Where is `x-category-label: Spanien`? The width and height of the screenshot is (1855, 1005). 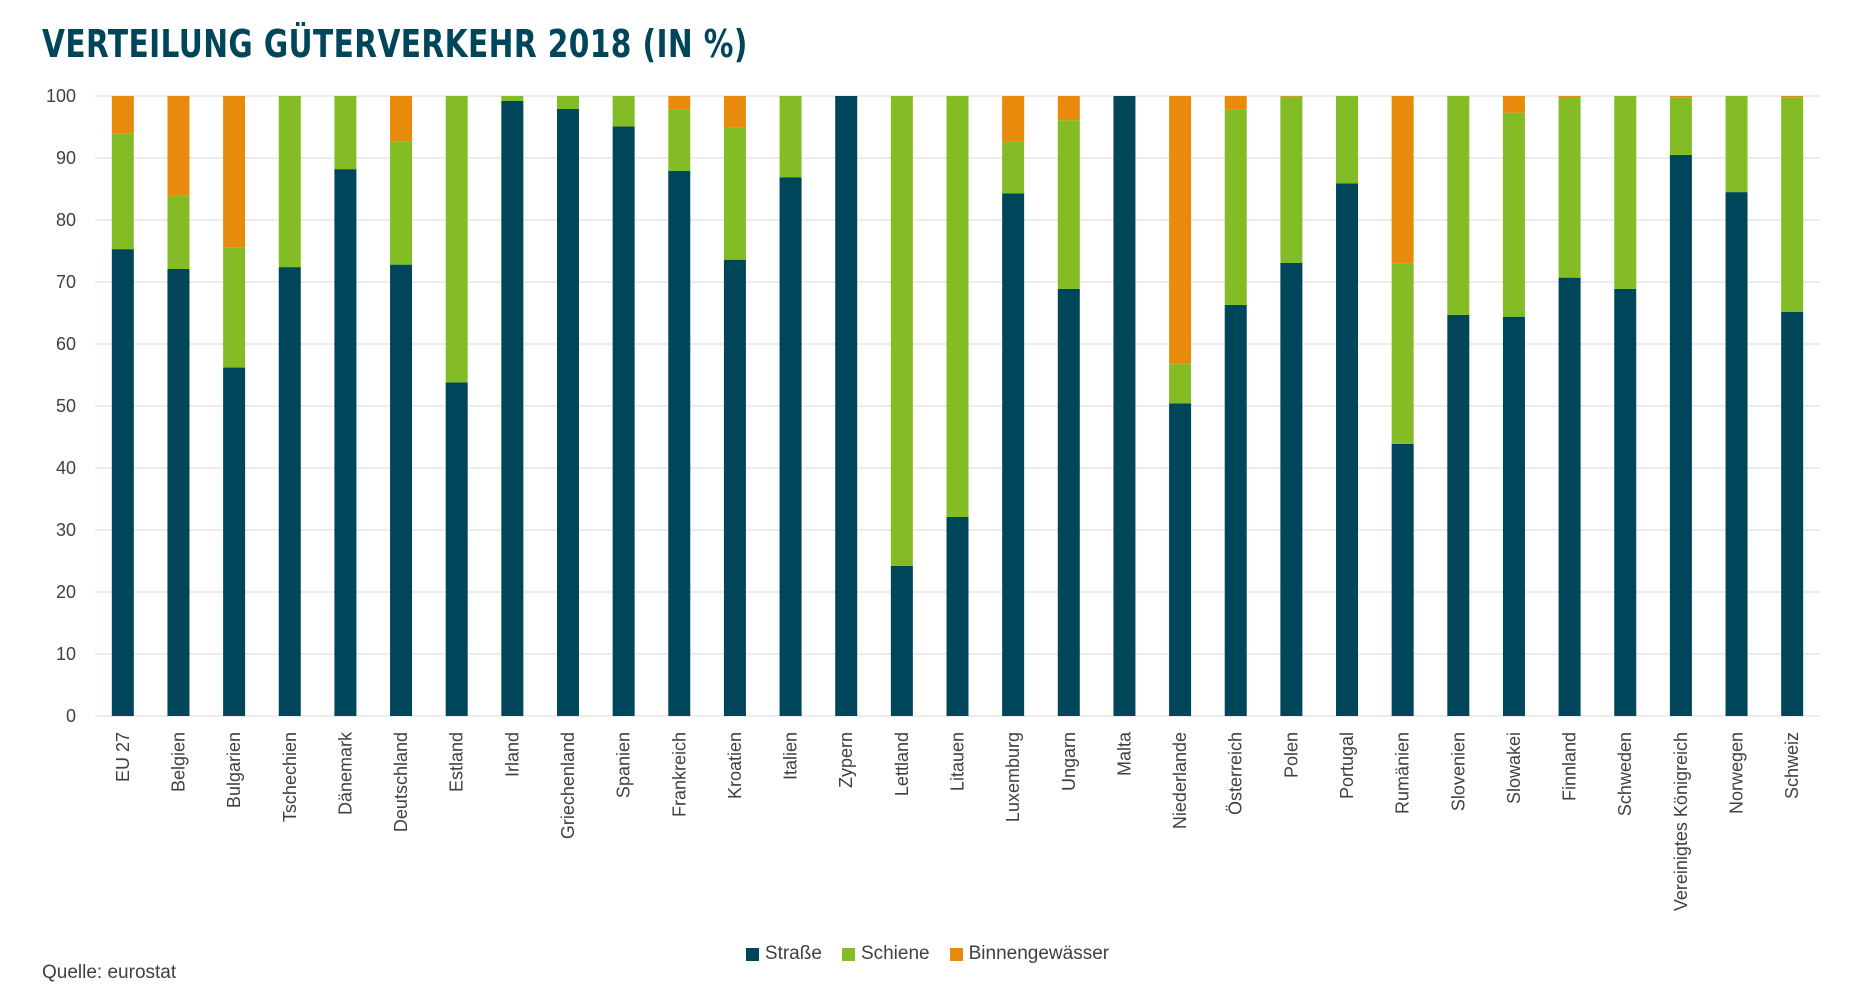
x-category-label: Spanien is located at coordinates (624, 765).